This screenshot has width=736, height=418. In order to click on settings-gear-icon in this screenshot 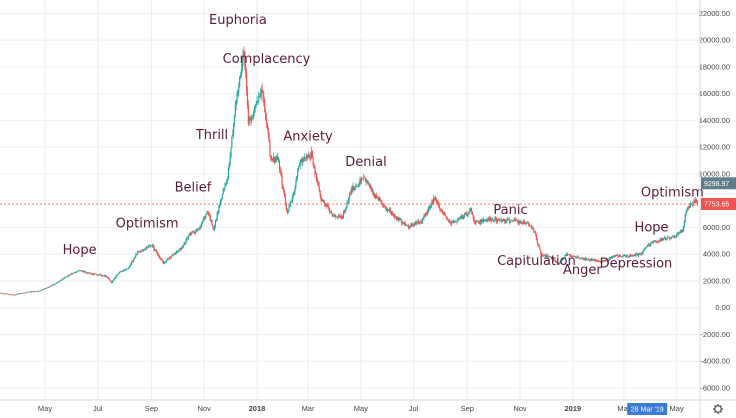, I will do `click(718, 409)`.